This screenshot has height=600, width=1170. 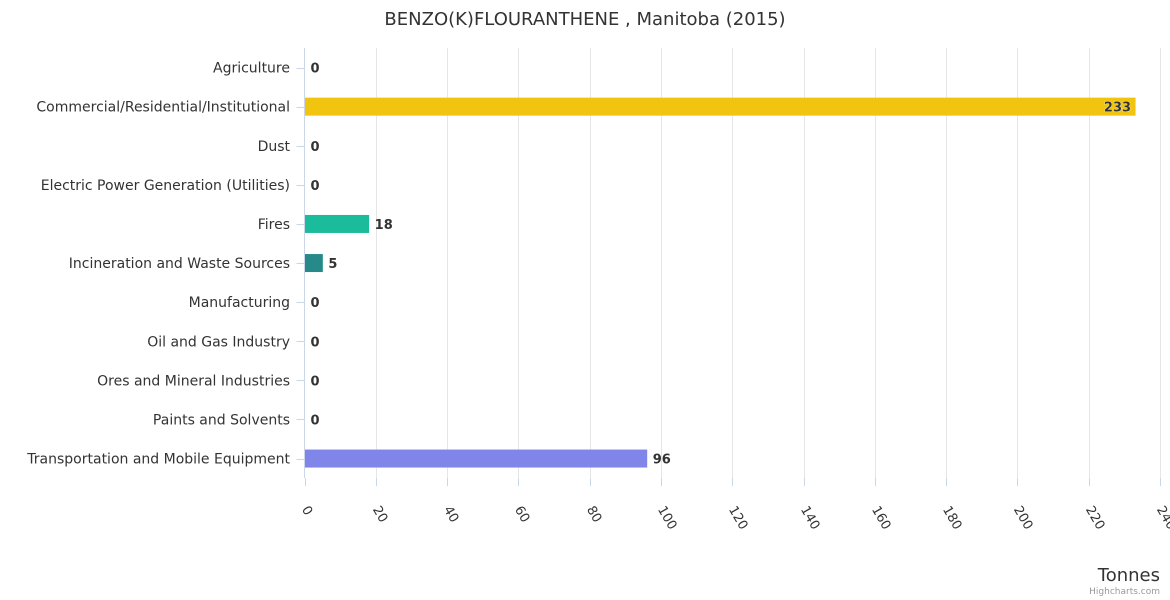 What do you see at coordinates (332, 264) in the screenshot?
I see `data-label: 5` at bounding box center [332, 264].